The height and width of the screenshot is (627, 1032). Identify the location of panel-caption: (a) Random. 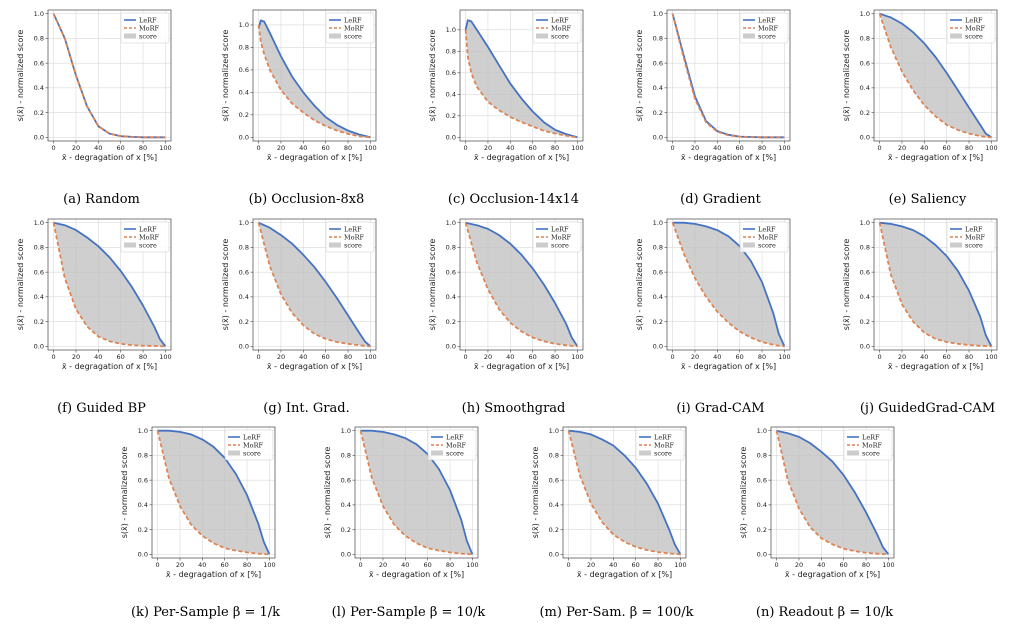
(101, 199).